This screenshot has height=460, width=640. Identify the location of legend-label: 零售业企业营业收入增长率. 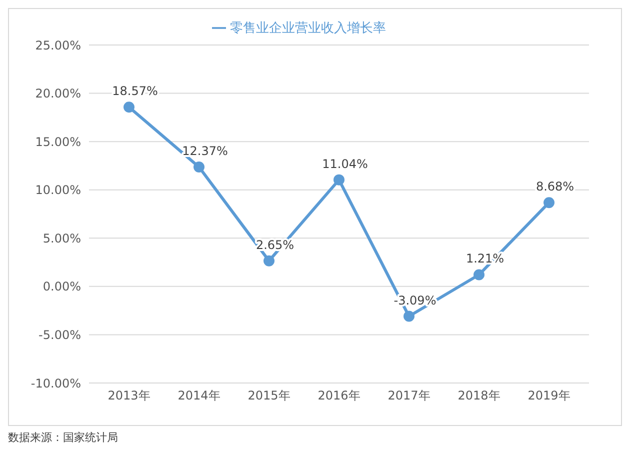
(308, 28).